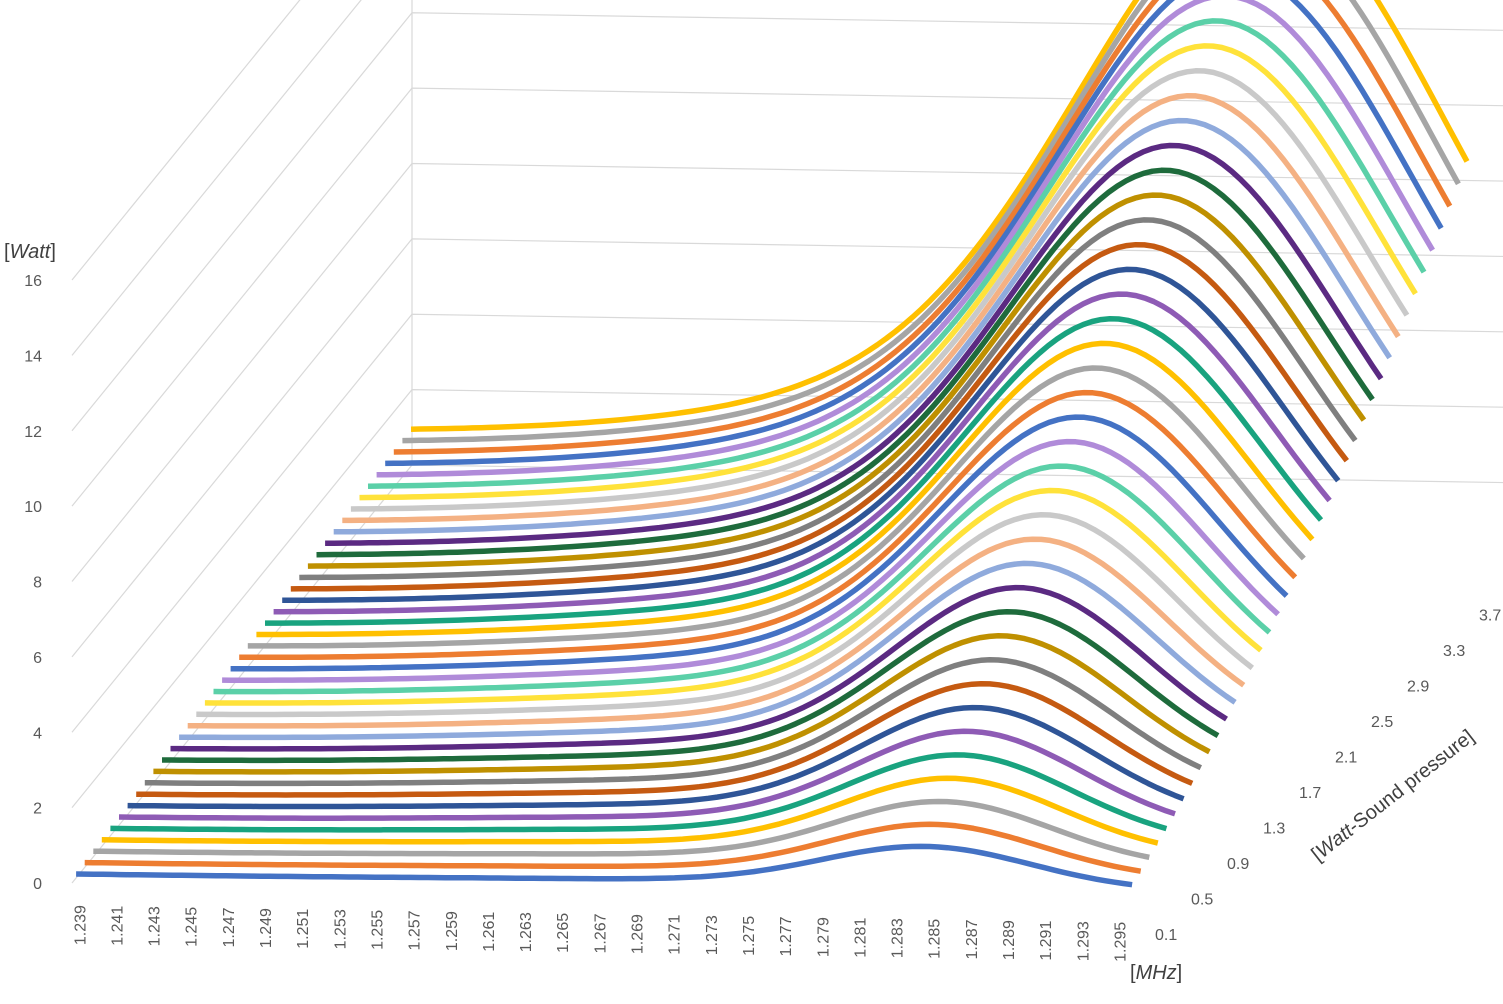 The width and height of the screenshot is (1503, 1004). Describe the element at coordinates (340, 929) in the screenshot. I see `x-tick-label: 1.253` at that location.